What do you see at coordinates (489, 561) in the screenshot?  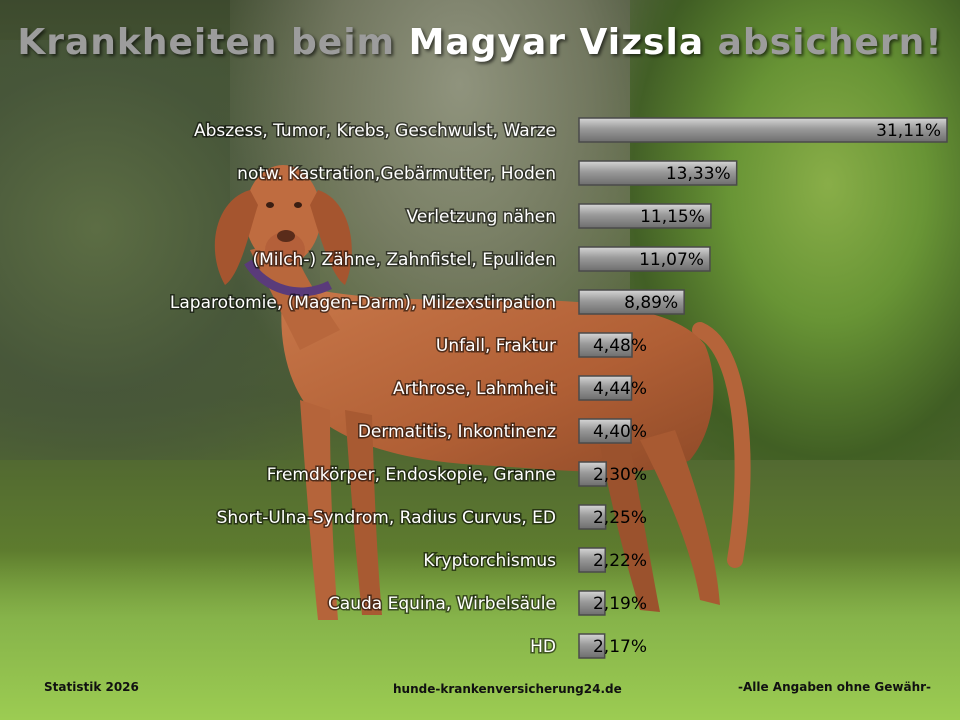 I see `category-label-10: Kryptorchismus` at bounding box center [489, 561].